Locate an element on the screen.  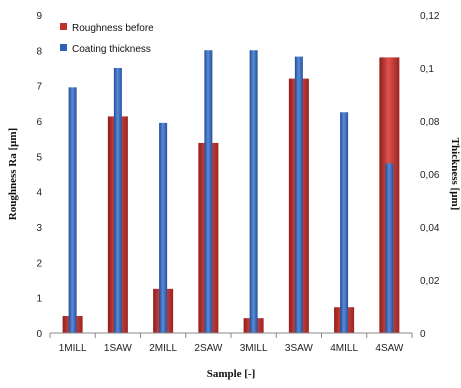
x-tick-label: 4MILL is located at coordinates (344, 348).